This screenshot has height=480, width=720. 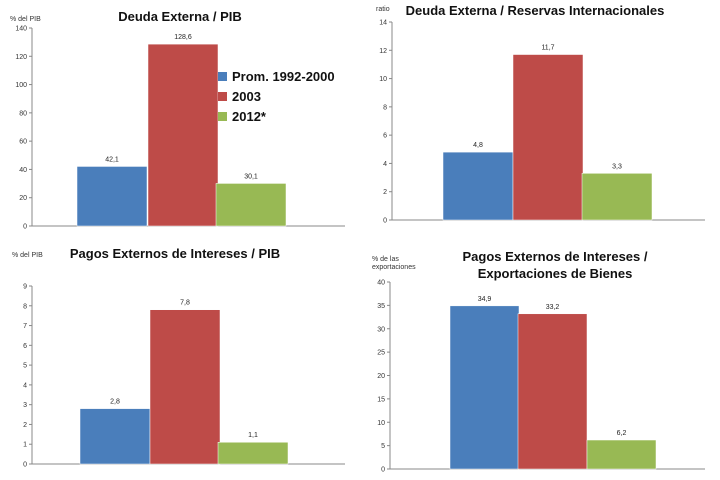 What do you see at coordinates (485, 299) in the screenshot?
I see `data-label: 34,9` at bounding box center [485, 299].